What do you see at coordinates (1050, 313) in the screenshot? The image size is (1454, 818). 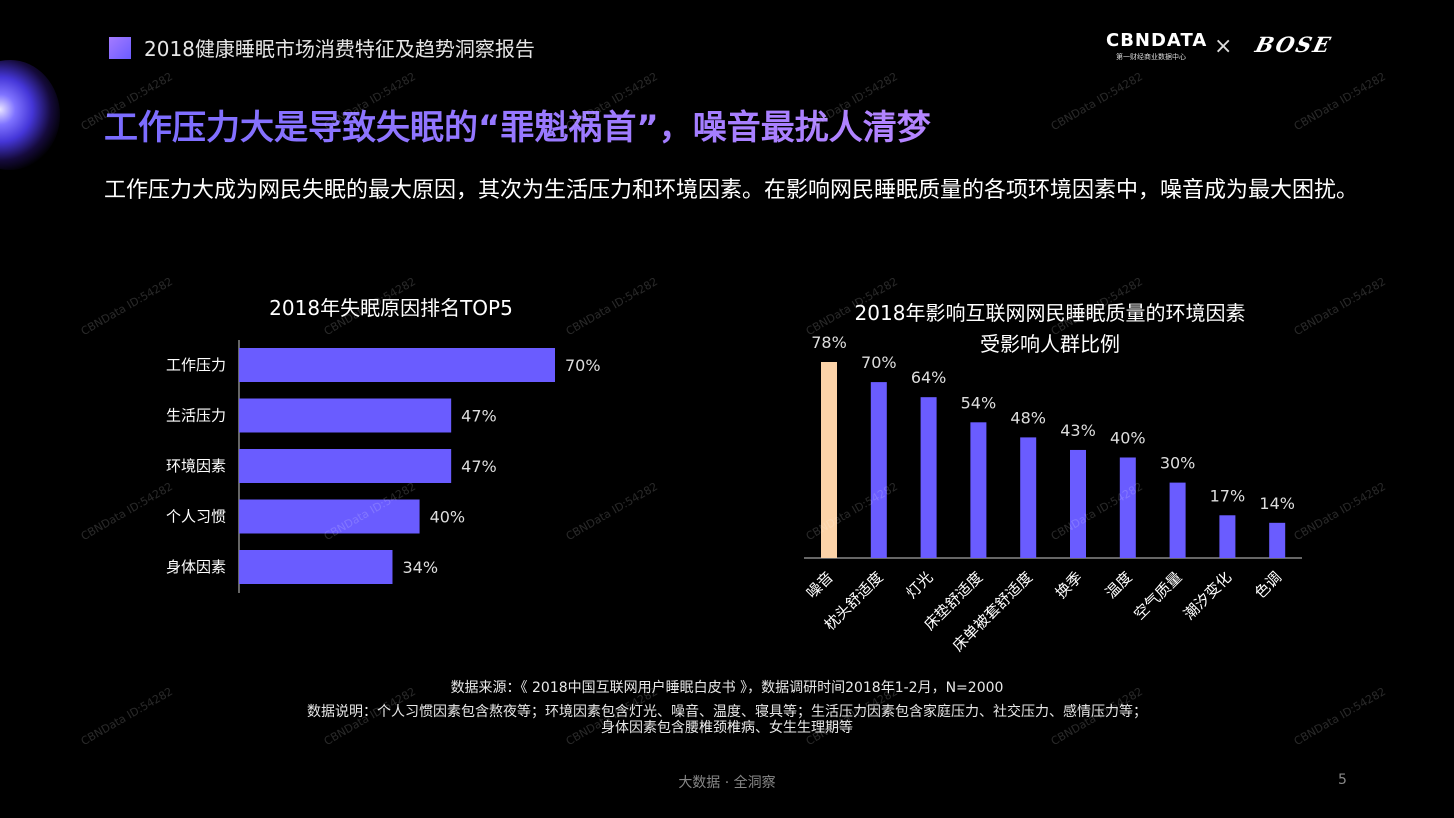 I see `environment-chart-title-line-1: 2018年影响互联网网民睡眠质量的环境因素` at bounding box center [1050, 313].